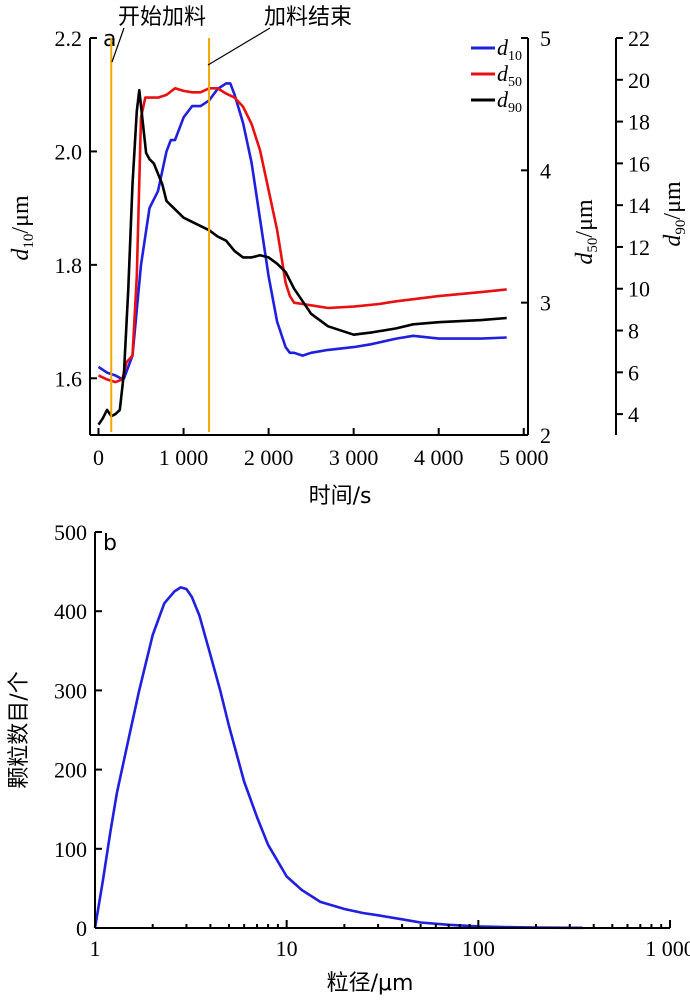  I want to click on panel-a-xlabel: 时间/s, so click(340, 496).